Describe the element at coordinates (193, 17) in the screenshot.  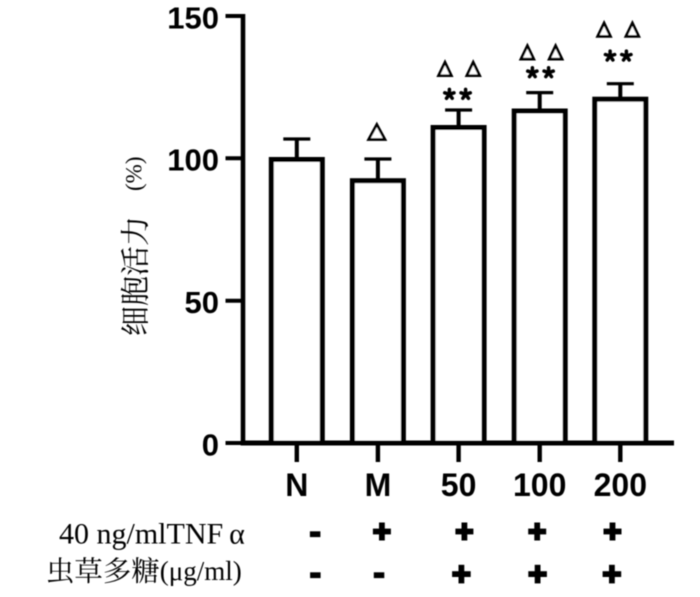
I see `svg-text: 150` at that location.